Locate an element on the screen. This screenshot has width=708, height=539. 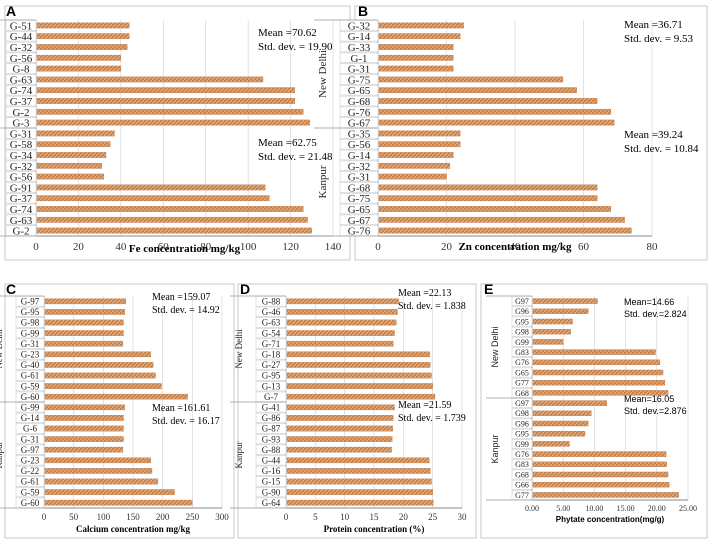
mean-annotation: Mean=16.05 is located at coordinates (649, 399).